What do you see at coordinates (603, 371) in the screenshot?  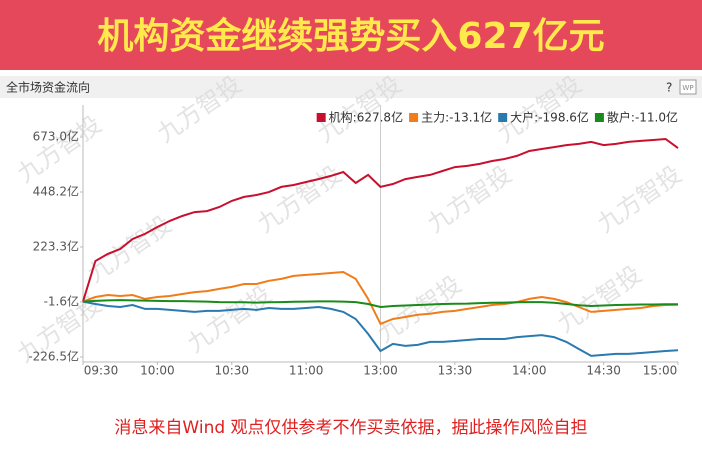 I see `x-tick-label: 14:30` at bounding box center [603, 371].